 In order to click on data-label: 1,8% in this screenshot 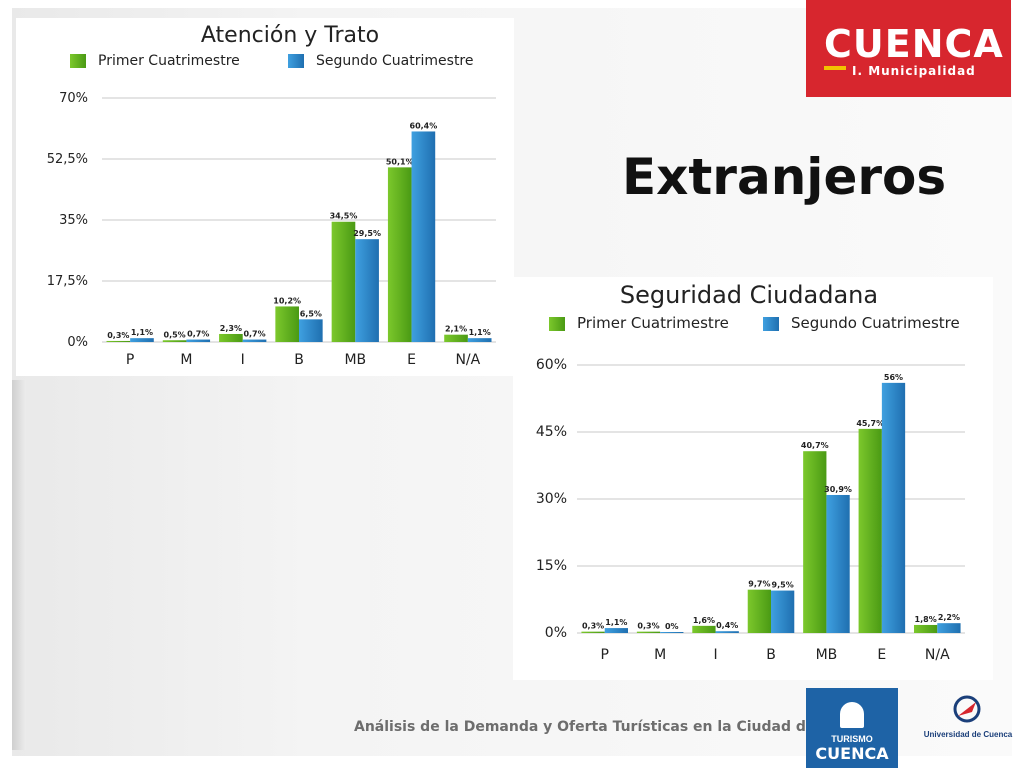, I will do `click(926, 619)`.